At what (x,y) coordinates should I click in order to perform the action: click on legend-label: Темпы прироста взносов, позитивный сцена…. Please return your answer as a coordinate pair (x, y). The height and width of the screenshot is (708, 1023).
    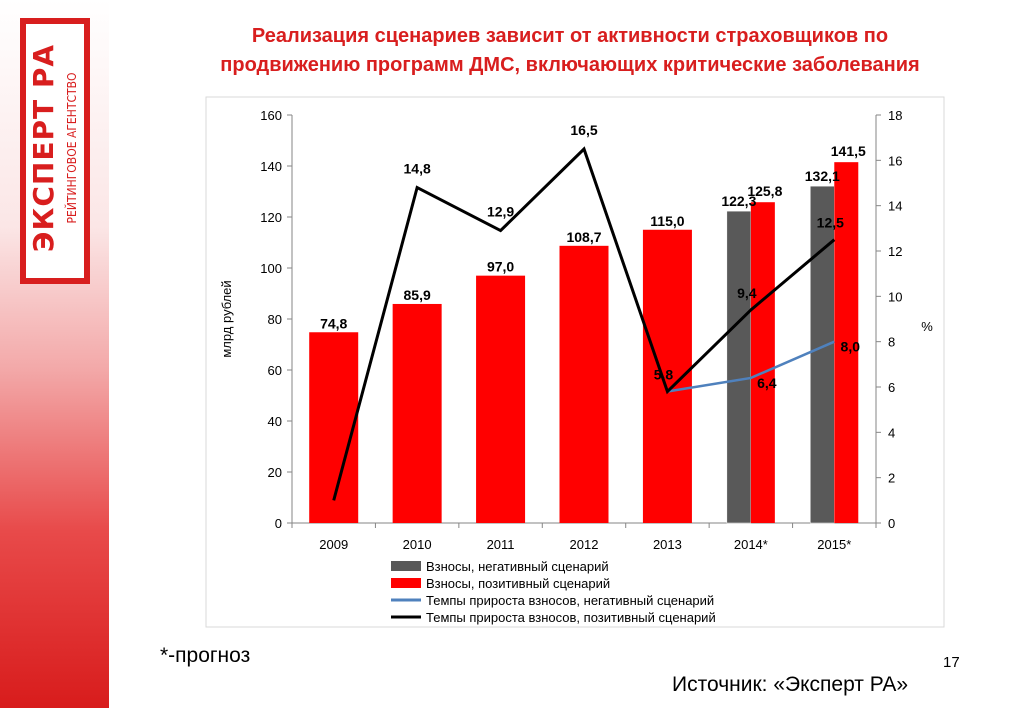
    Looking at the image, I should click on (571, 617).